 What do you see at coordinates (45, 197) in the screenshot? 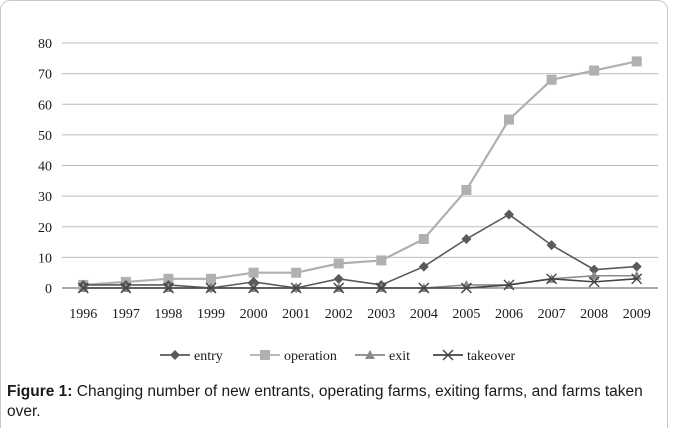
I see `y-tick-label: 30` at bounding box center [45, 197].